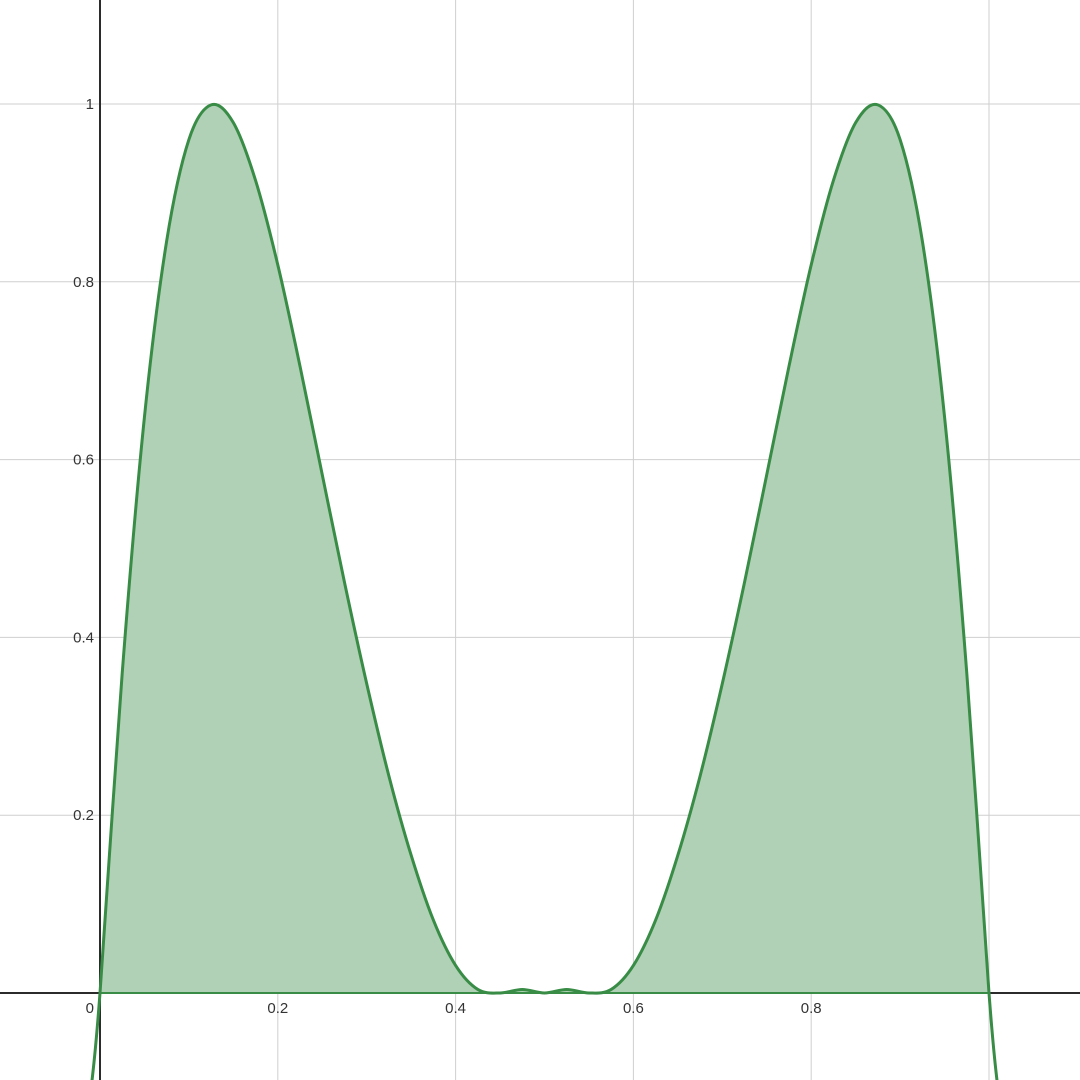 This screenshot has width=1080, height=1080. Describe the element at coordinates (455, 1008) in the screenshot. I see `x-tick-label: 0.4` at that location.